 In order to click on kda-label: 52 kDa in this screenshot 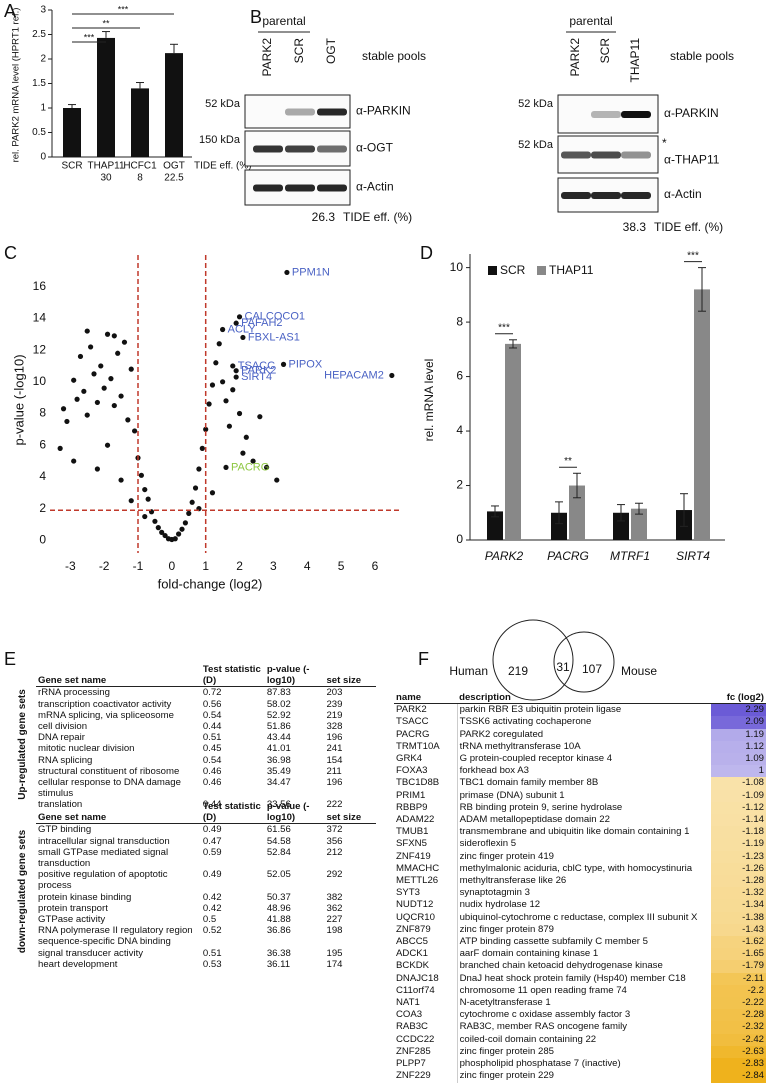, I will do `click(223, 104)`.